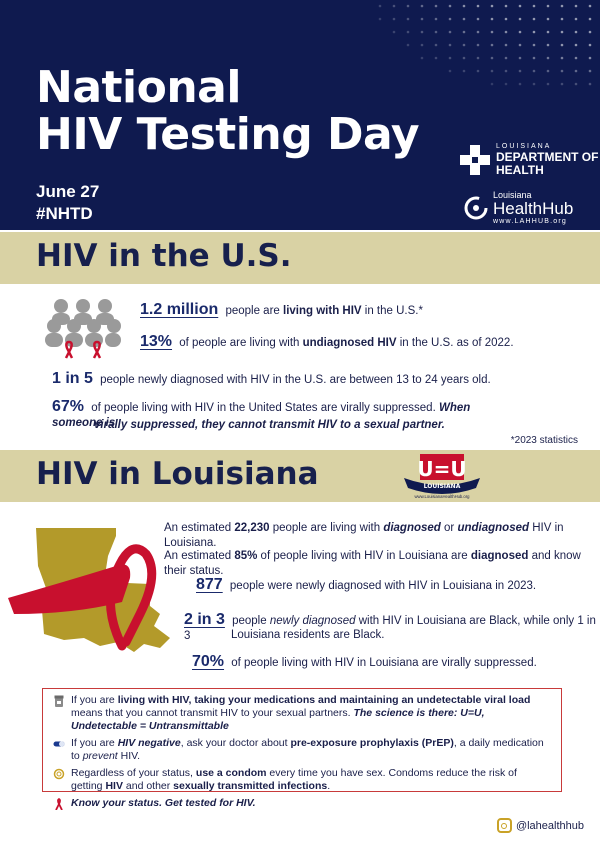 This screenshot has height=848, width=600. What do you see at coordinates (326, 528) in the screenshot?
I see `stat-text: people are living with` at bounding box center [326, 528].